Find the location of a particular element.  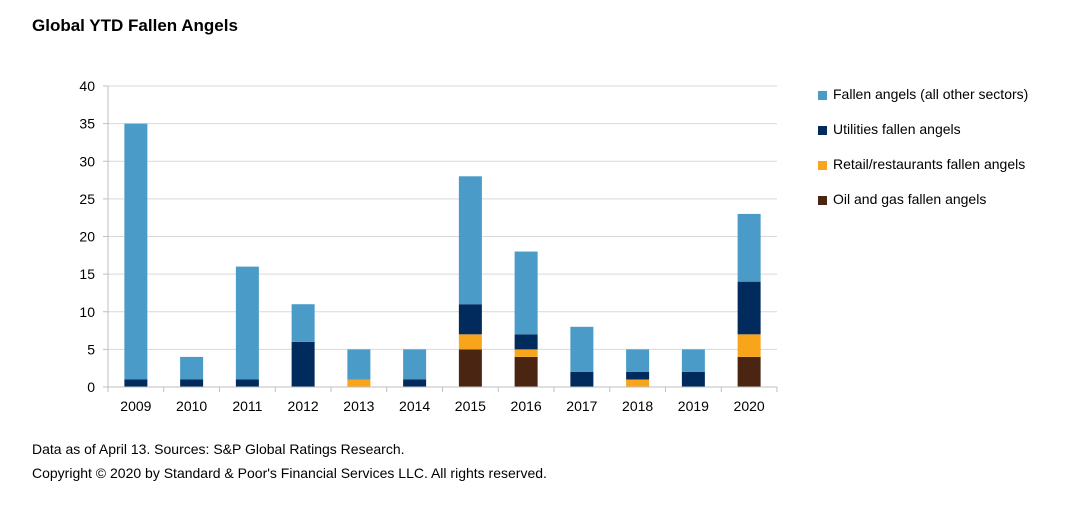

x-tick-label: 2016 is located at coordinates (526, 406).